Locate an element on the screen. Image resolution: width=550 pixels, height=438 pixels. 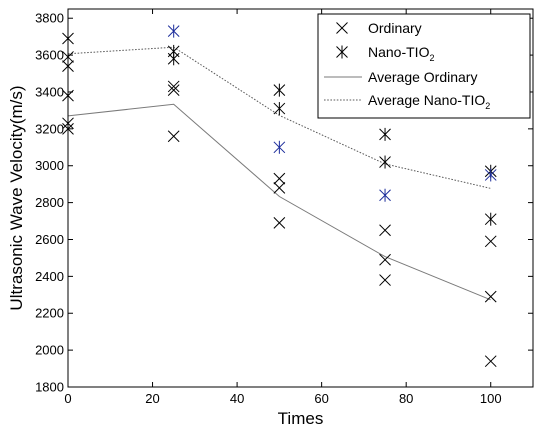
x-tick-label: 0 is located at coordinates (67, 398).